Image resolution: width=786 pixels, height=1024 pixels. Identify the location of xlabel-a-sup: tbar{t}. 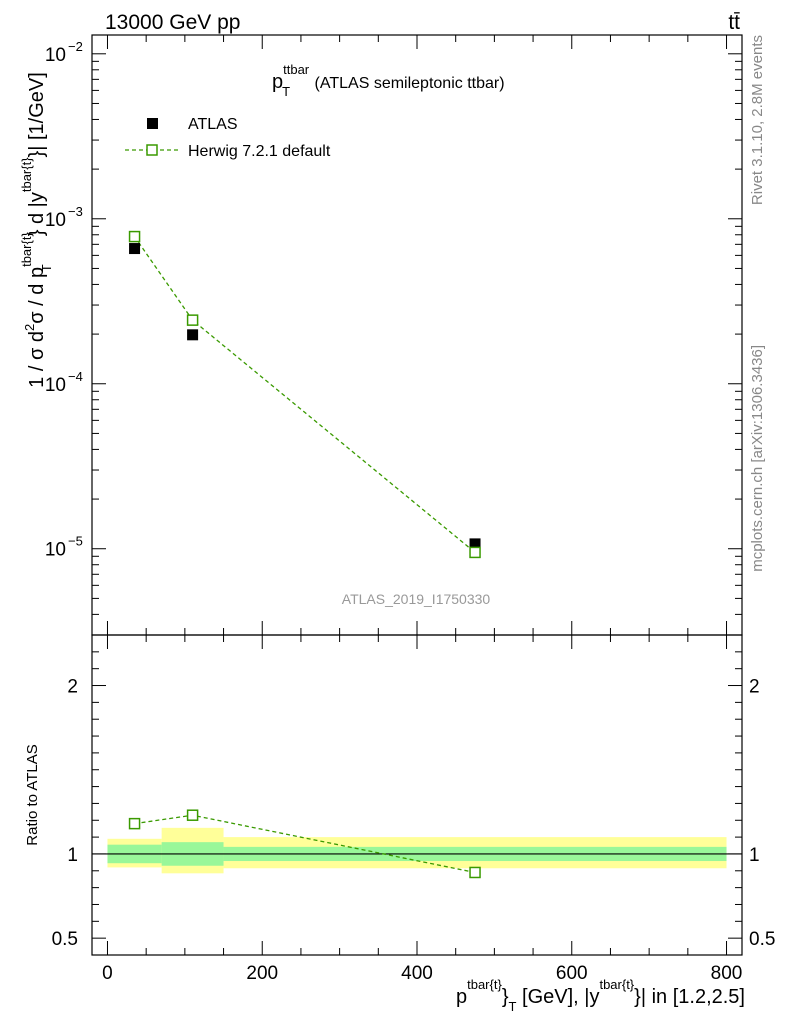
(484, 984).